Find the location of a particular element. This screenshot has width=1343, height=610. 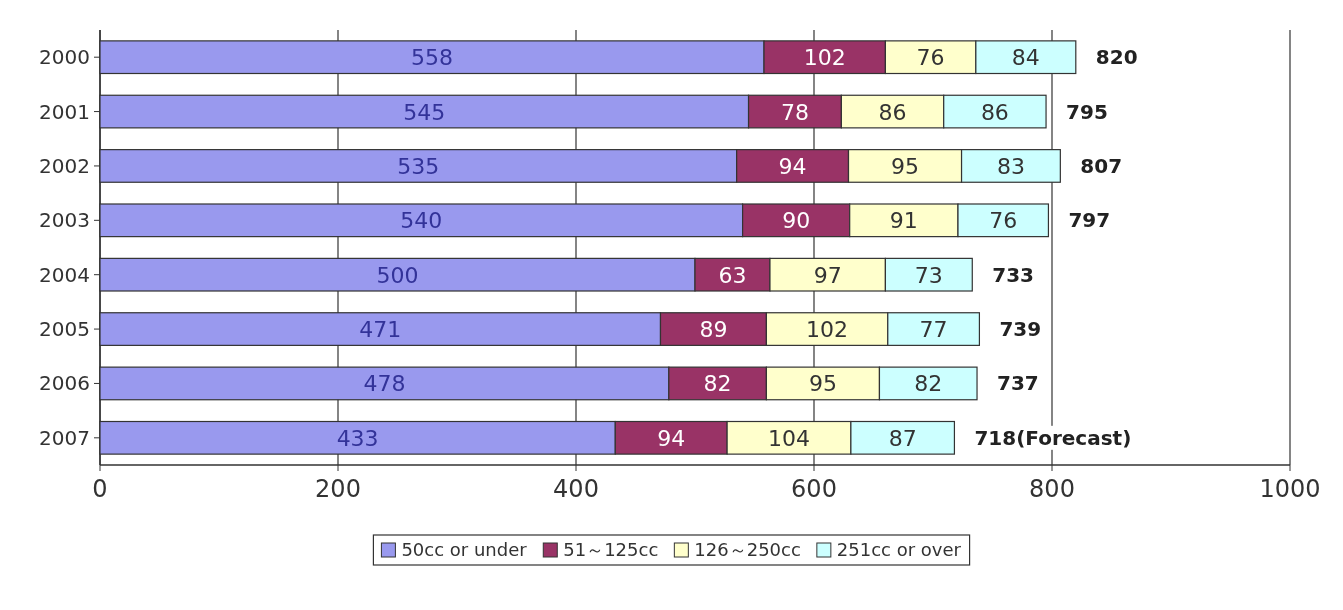

total-label: 718(Forecast) is located at coordinates (1053, 437).